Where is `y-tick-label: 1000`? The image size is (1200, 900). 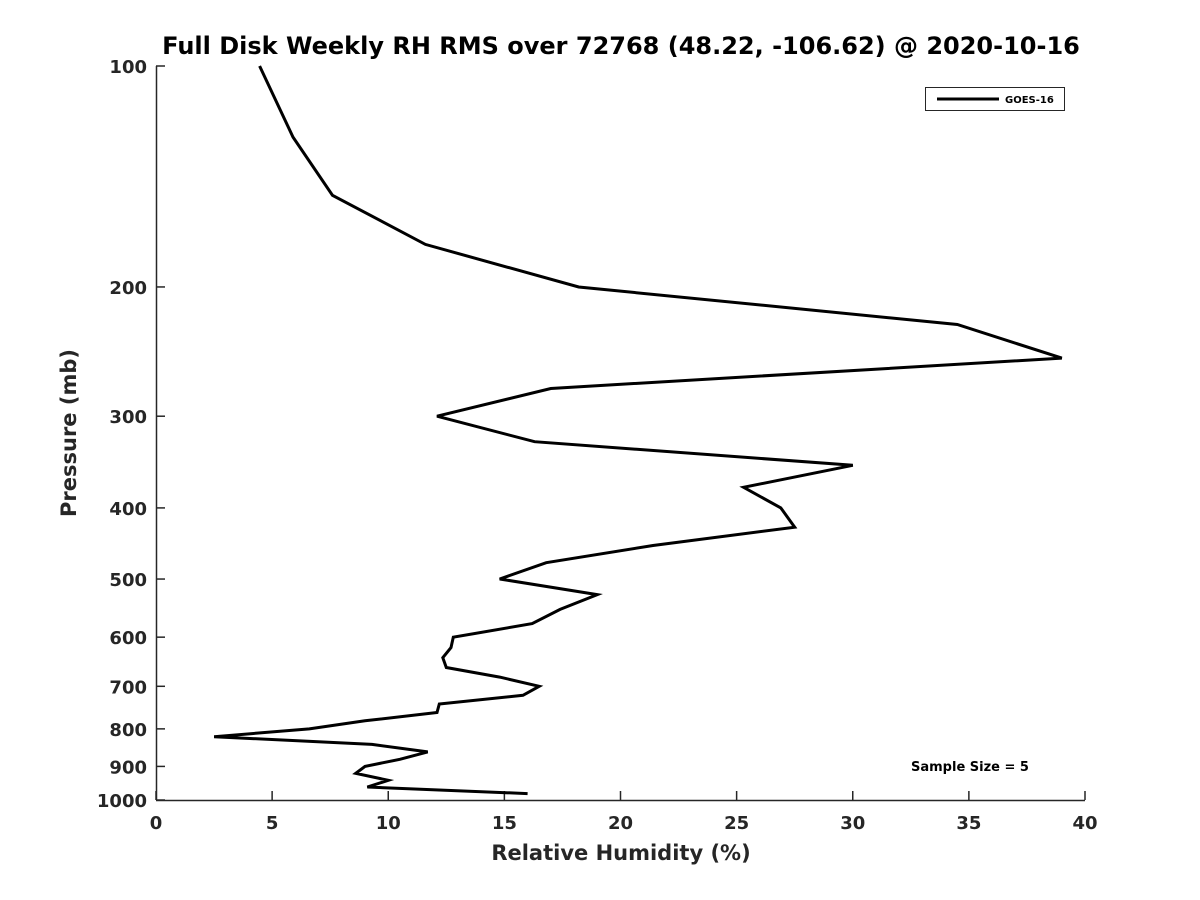 y-tick-label: 1000 is located at coordinates (122, 801).